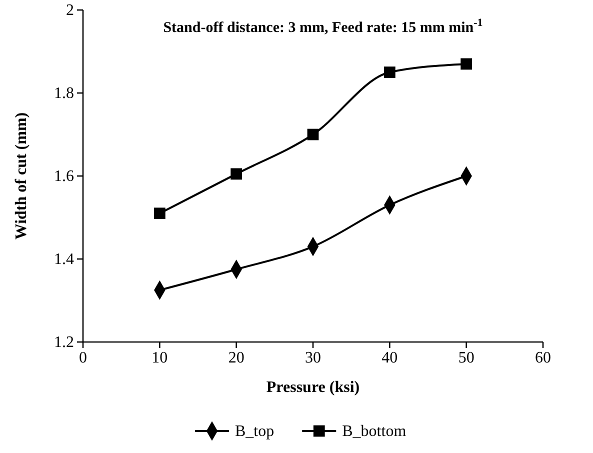 The width and height of the screenshot is (593, 453). What do you see at coordinates (313, 357) in the screenshot?
I see `x-tick-label: 30` at bounding box center [313, 357].